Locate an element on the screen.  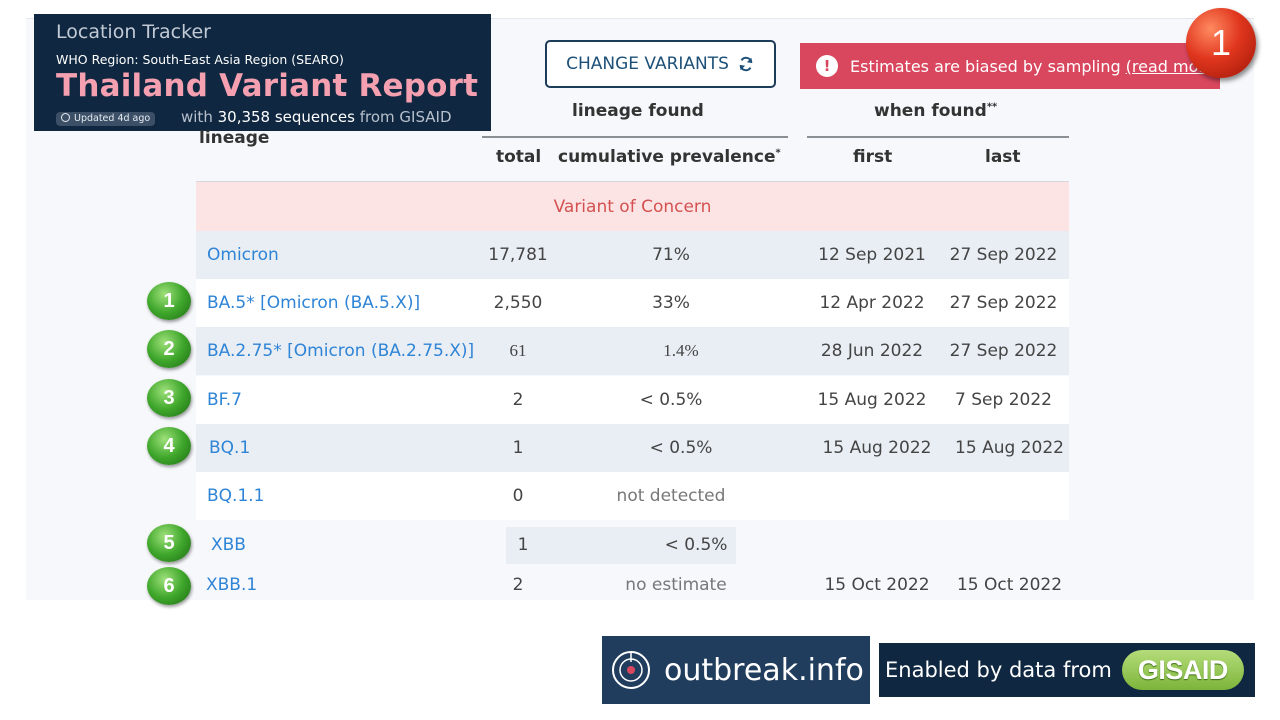
group-lineage-found: lineage found is located at coordinates (638, 111).